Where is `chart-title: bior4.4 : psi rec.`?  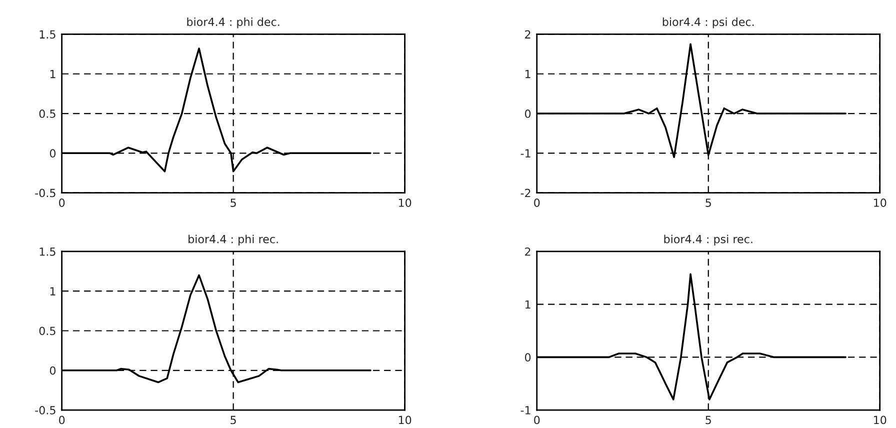 chart-title: bior4.4 : psi rec. is located at coordinates (708, 240).